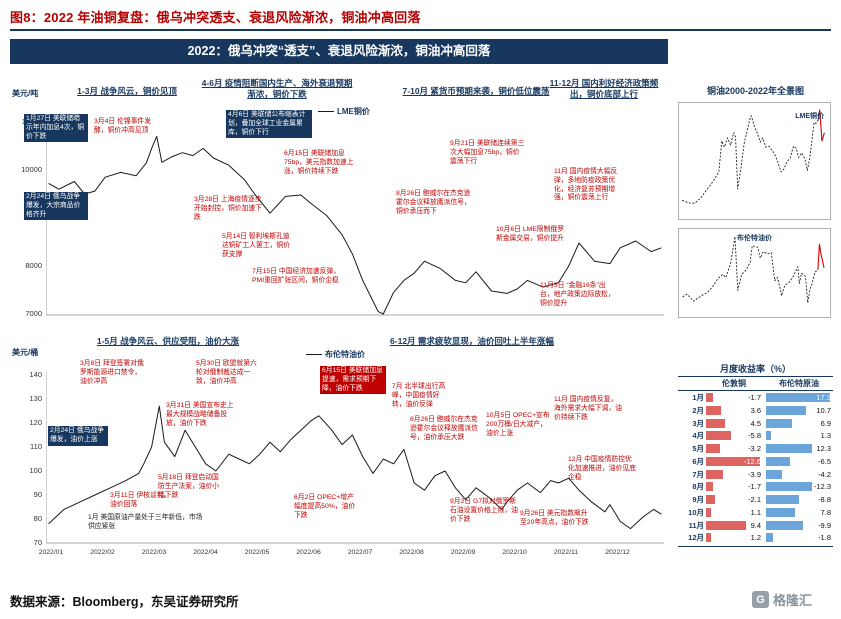  Describe the element at coordinates (734, 474) in the screenshot. I see `returns-table-cell: -3.9` at that location.